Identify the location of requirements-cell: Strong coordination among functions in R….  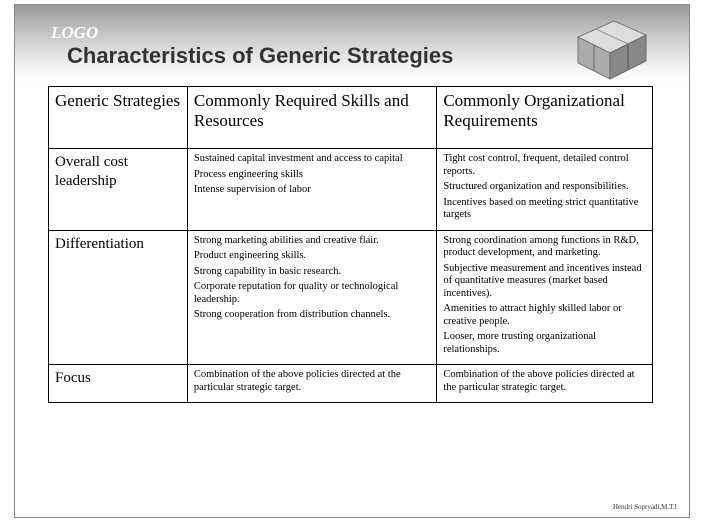
(544, 297).